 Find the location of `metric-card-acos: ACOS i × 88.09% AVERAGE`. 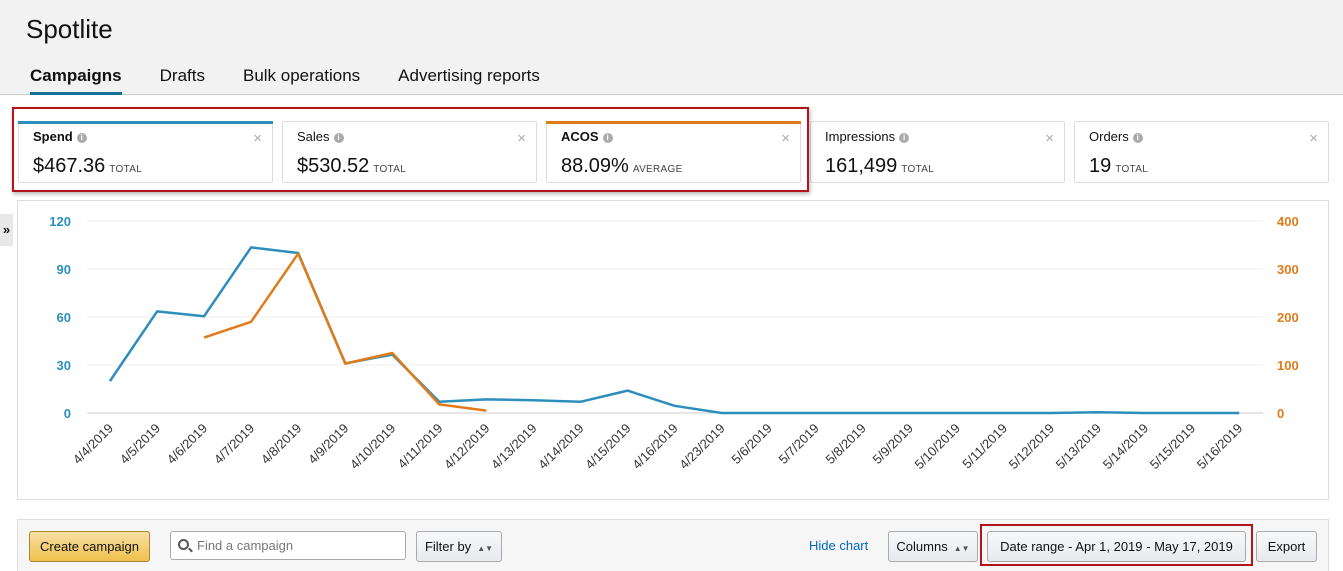

metric-card-acos: ACOS i × 88.09% AVERAGE is located at coordinates (673, 152).